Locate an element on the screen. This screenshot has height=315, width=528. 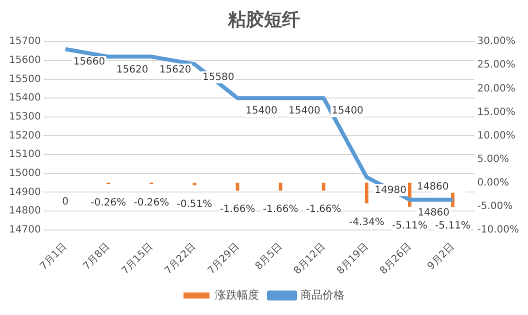
y-tick-label: 14800 is located at coordinates (25, 211).